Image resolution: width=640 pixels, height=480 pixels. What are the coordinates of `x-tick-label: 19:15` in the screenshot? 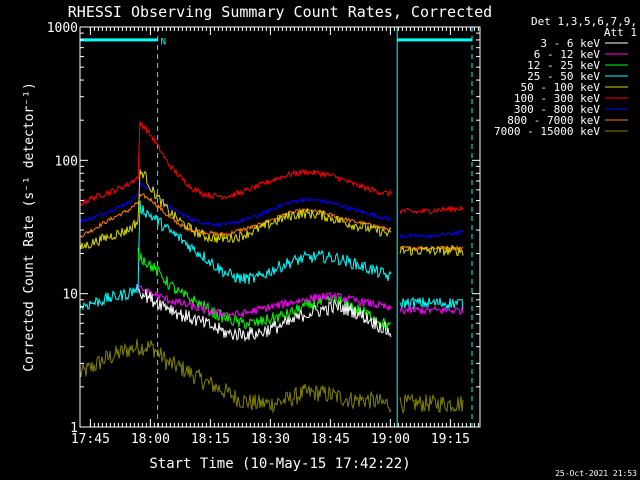 It's located at (450, 439).